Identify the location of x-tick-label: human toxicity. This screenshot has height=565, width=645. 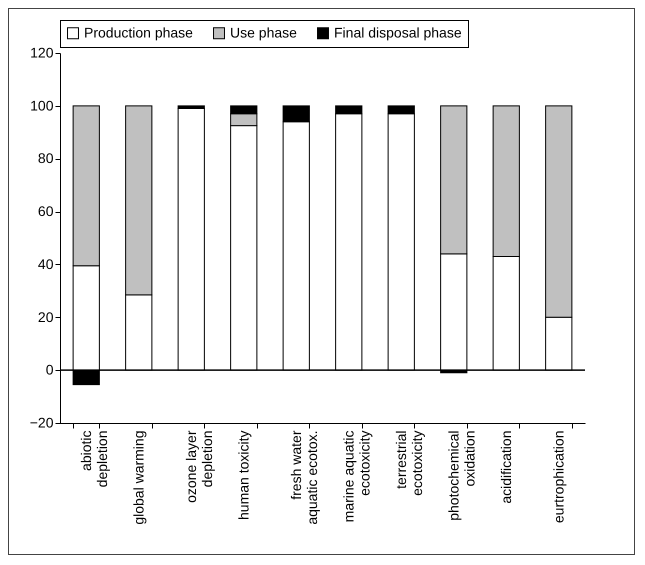
(243, 475).